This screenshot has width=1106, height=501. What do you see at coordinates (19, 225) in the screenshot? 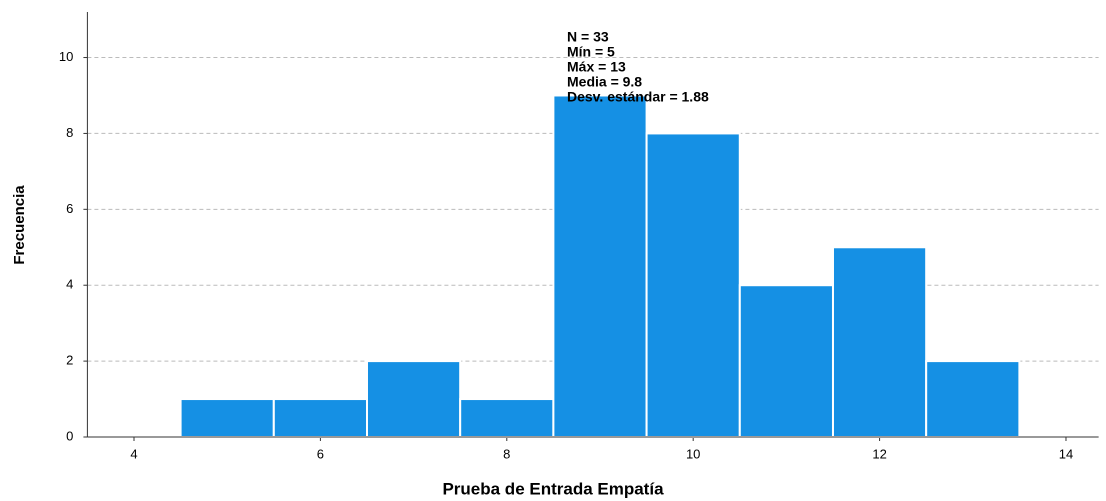
I see `y-axis-label: Frecuencia` at bounding box center [19, 225].